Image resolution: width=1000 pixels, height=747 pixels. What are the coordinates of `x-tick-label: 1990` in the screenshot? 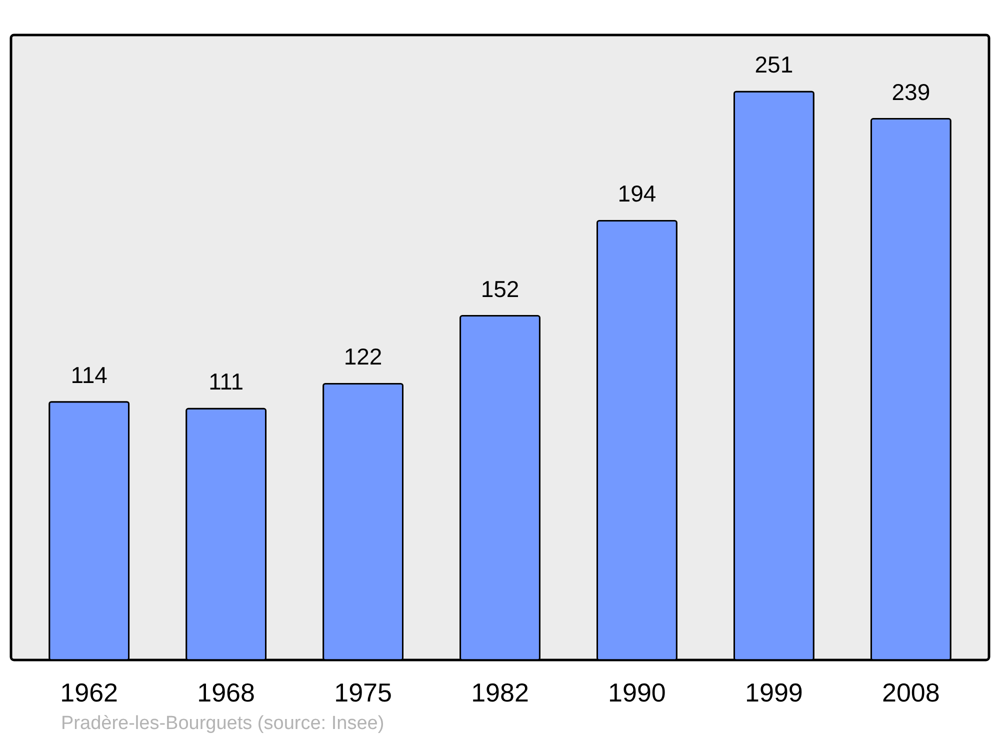 It's located at (637, 693).